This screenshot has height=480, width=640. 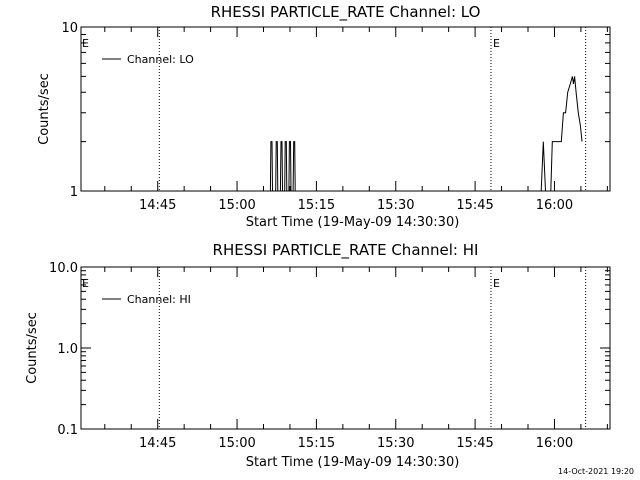 What do you see at coordinates (74, 192) in the screenshot?
I see `y-tick-label: 1` at bounding box center [74, 192].